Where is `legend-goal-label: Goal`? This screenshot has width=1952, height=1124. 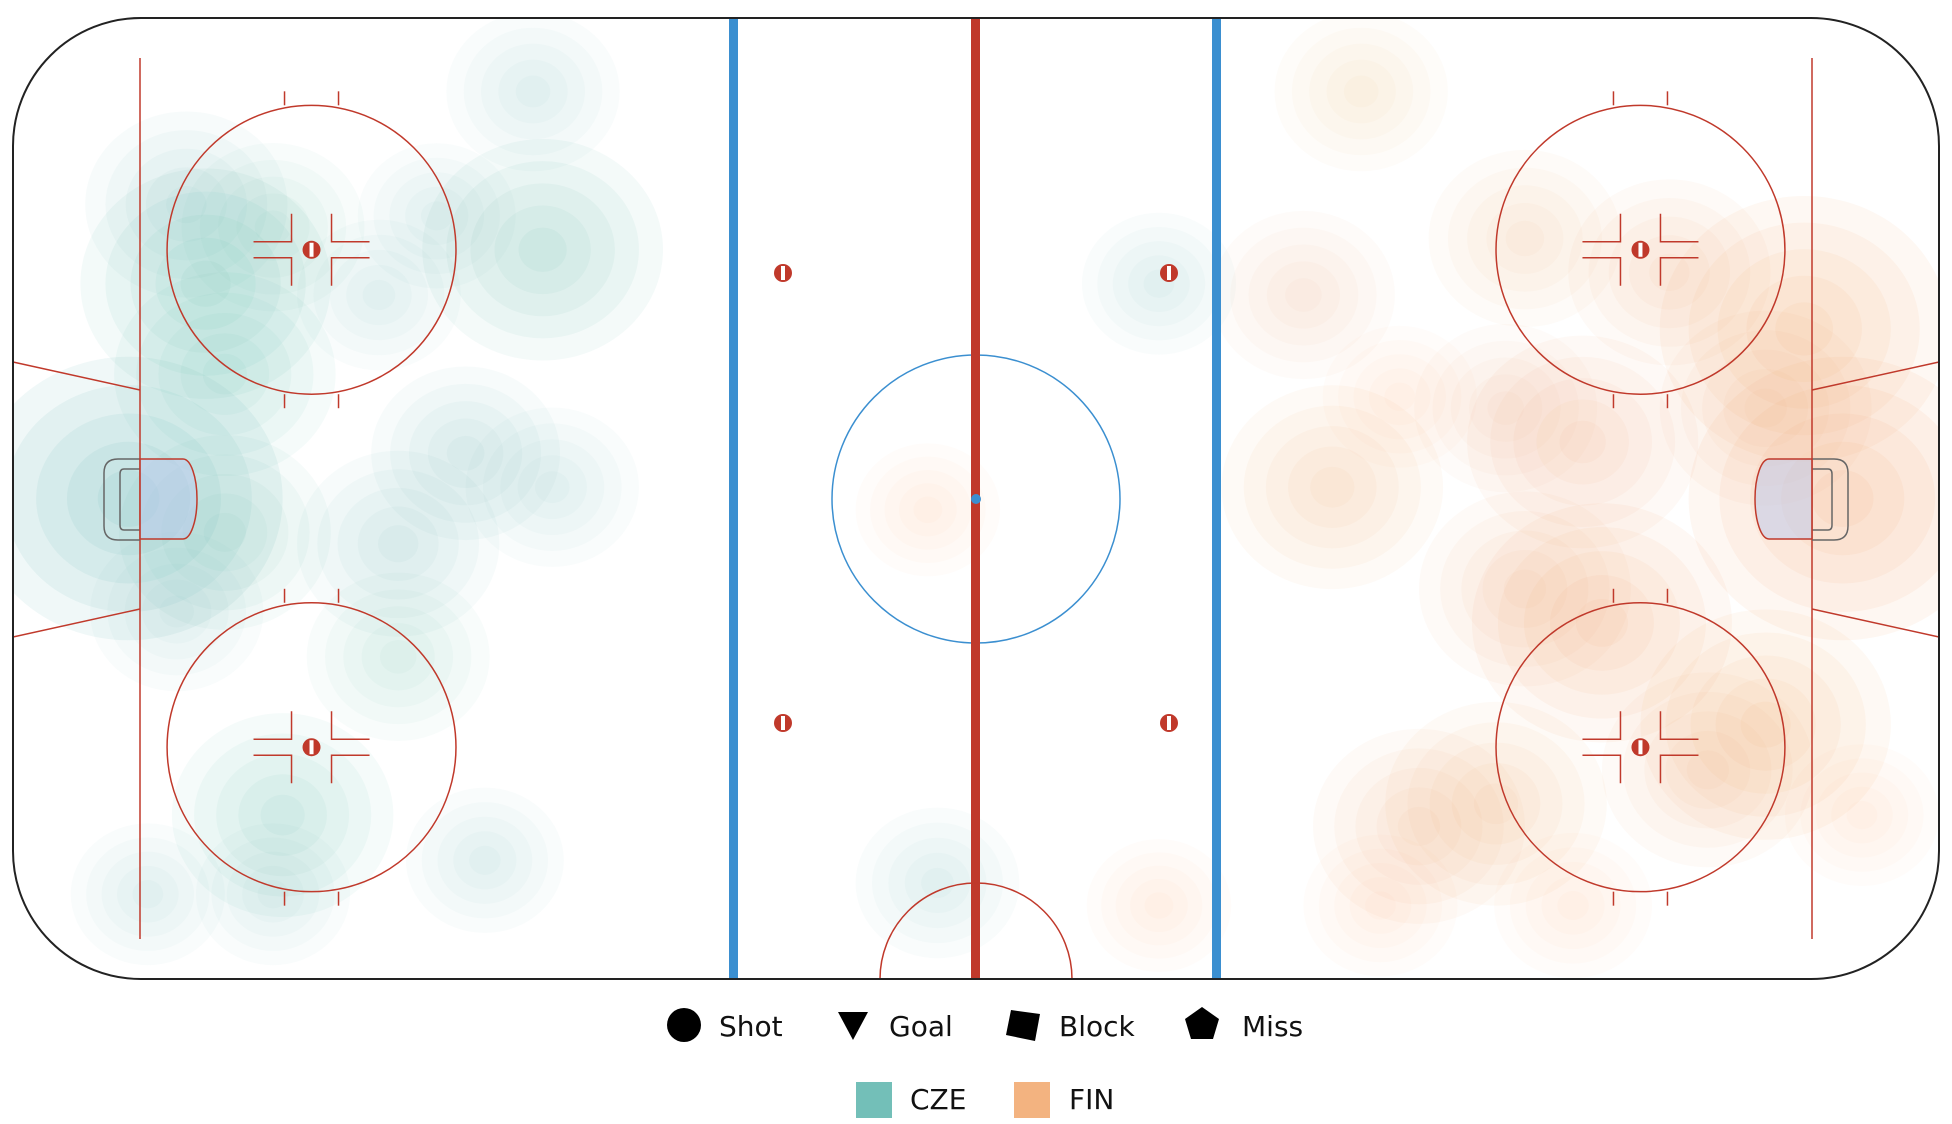
legend-goal-label: Goal is located at coordinates (921, 1026).